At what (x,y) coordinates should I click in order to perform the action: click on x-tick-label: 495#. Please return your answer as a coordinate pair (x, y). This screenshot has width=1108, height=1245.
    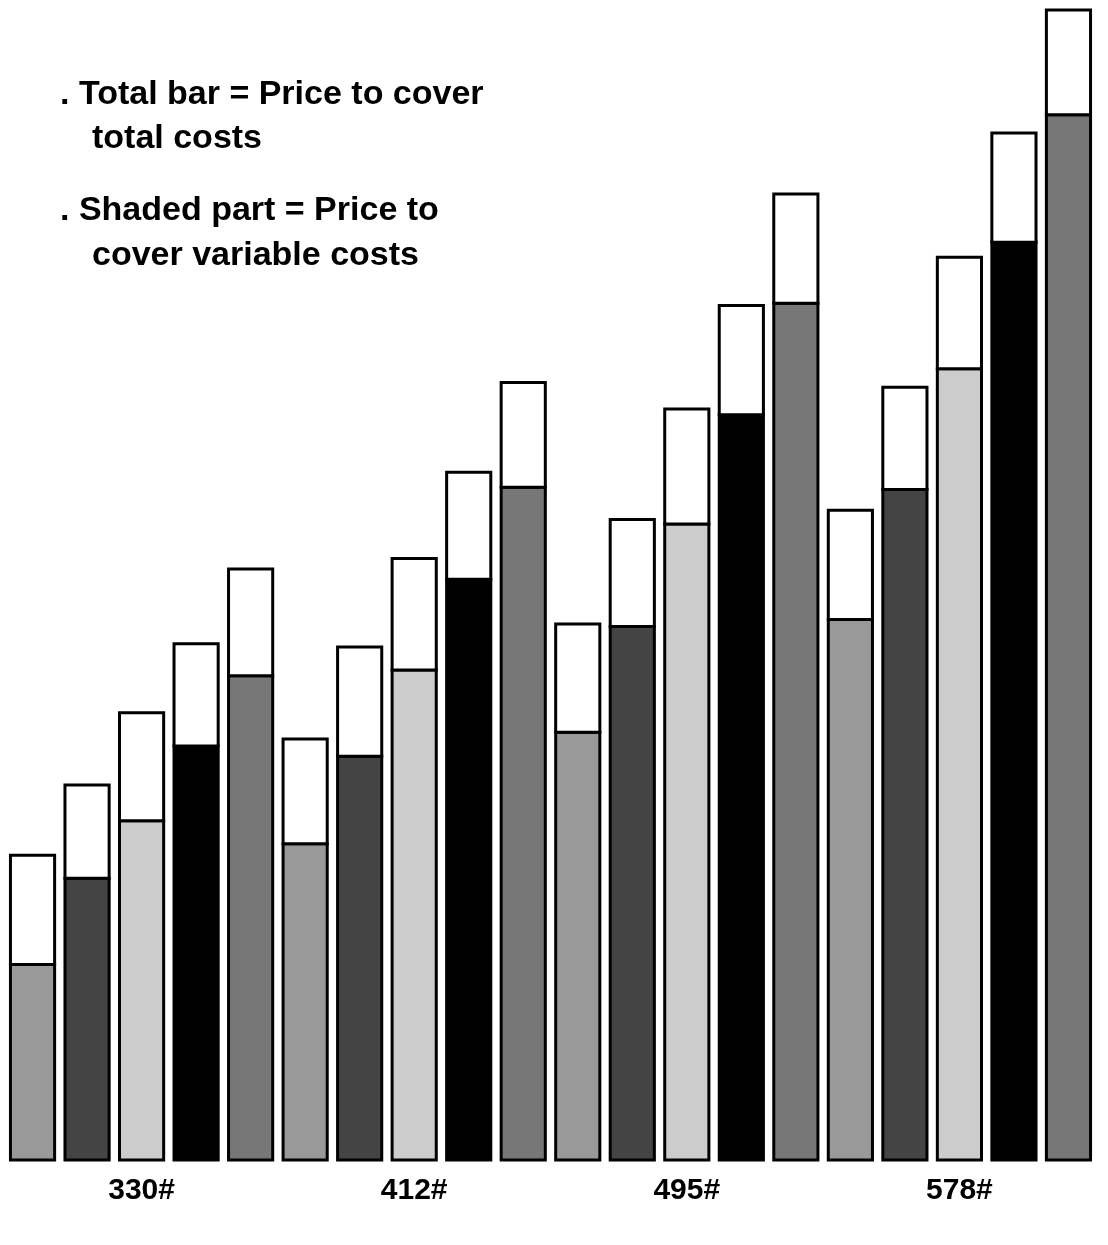
    Looking at the image, I should click on (687, 1188).